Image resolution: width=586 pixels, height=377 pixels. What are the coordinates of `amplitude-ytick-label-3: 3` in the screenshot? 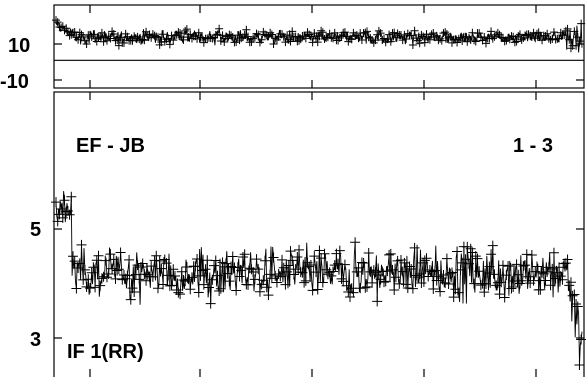 It's located at (35, 340).